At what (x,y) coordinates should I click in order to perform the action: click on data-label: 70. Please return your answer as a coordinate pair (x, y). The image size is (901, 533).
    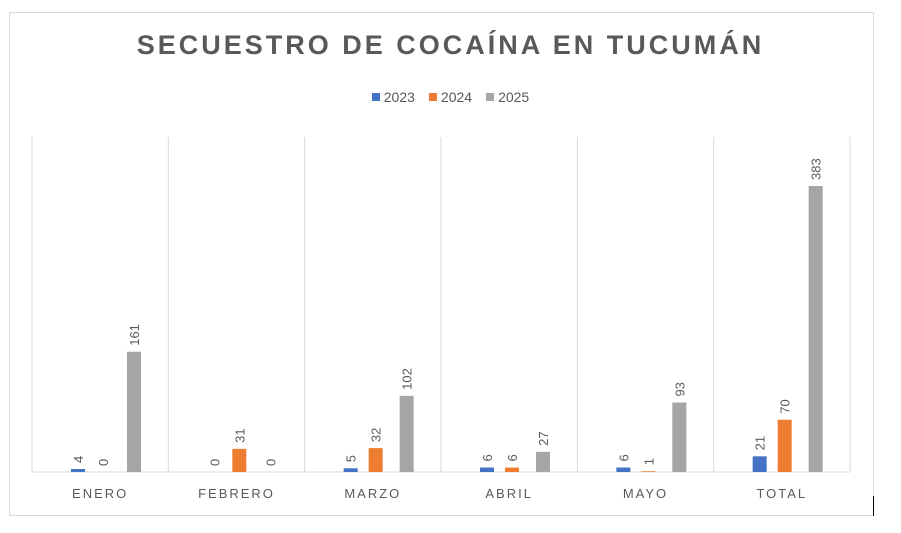
    Looking at the image, I should click on (785, 406).